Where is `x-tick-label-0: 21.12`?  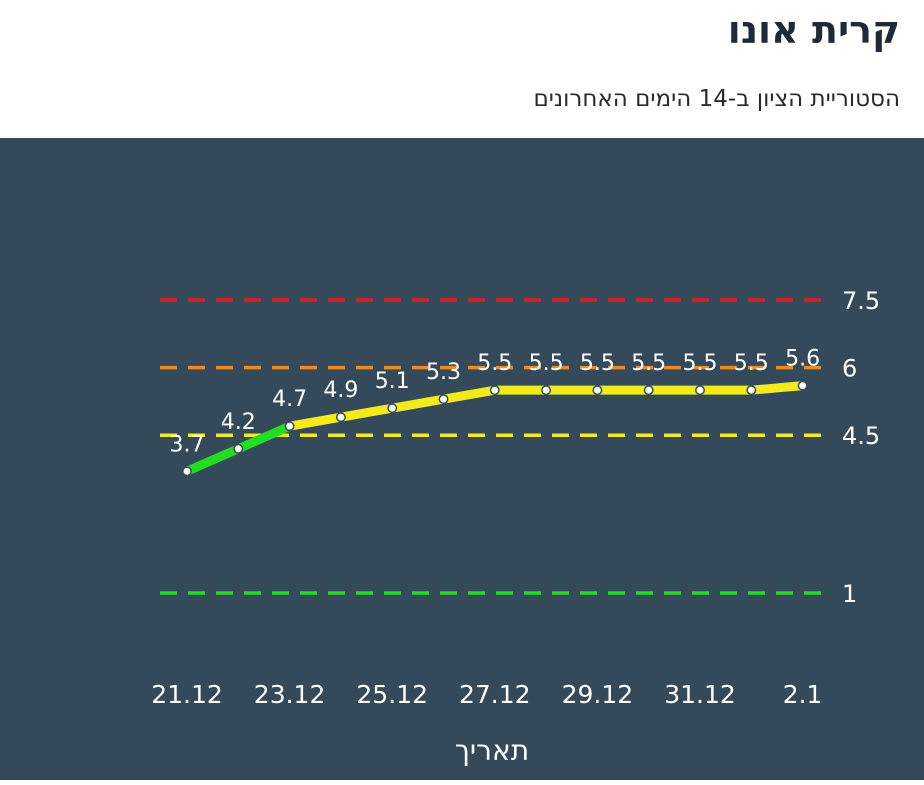 x-tick-label-0: 21.12 is located at coordinates (187, 694).